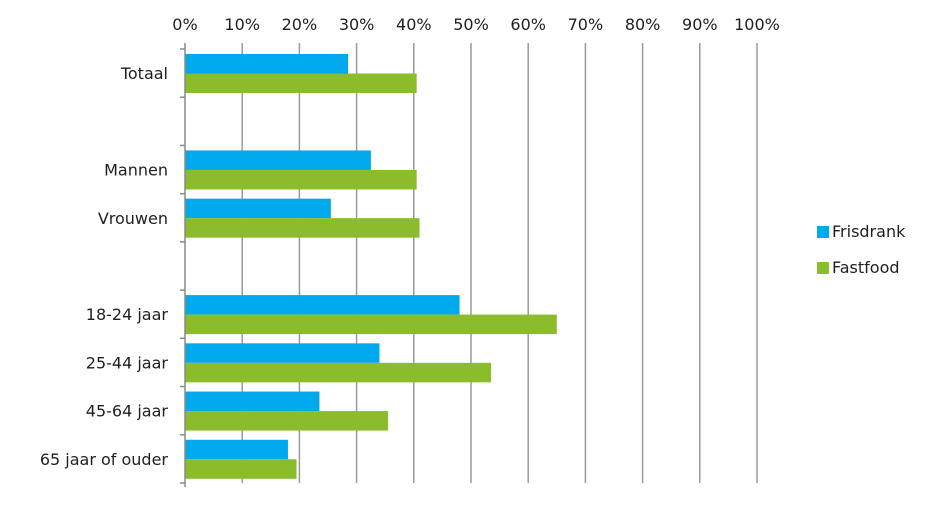  Describe the element at coordinates (287, 421) in the screenshot. I see `bar-fastfood-45-64-jaar` at that location.